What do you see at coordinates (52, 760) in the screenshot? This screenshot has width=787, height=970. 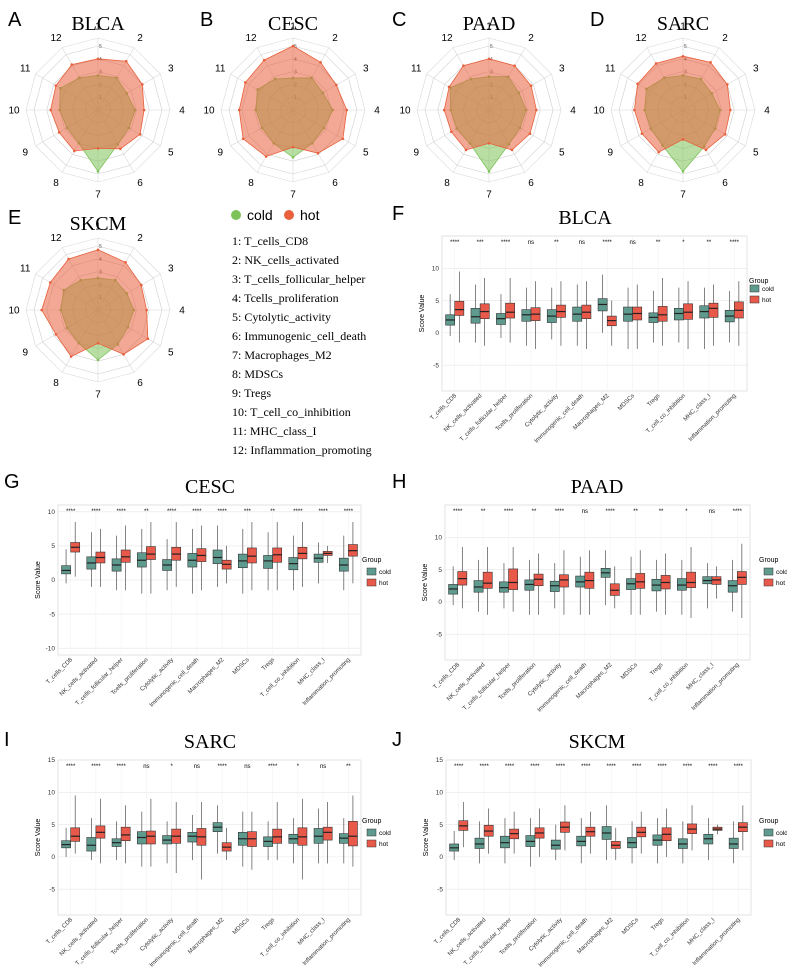 I see `y-tick-label: 15` at bounding box center [52, 760].